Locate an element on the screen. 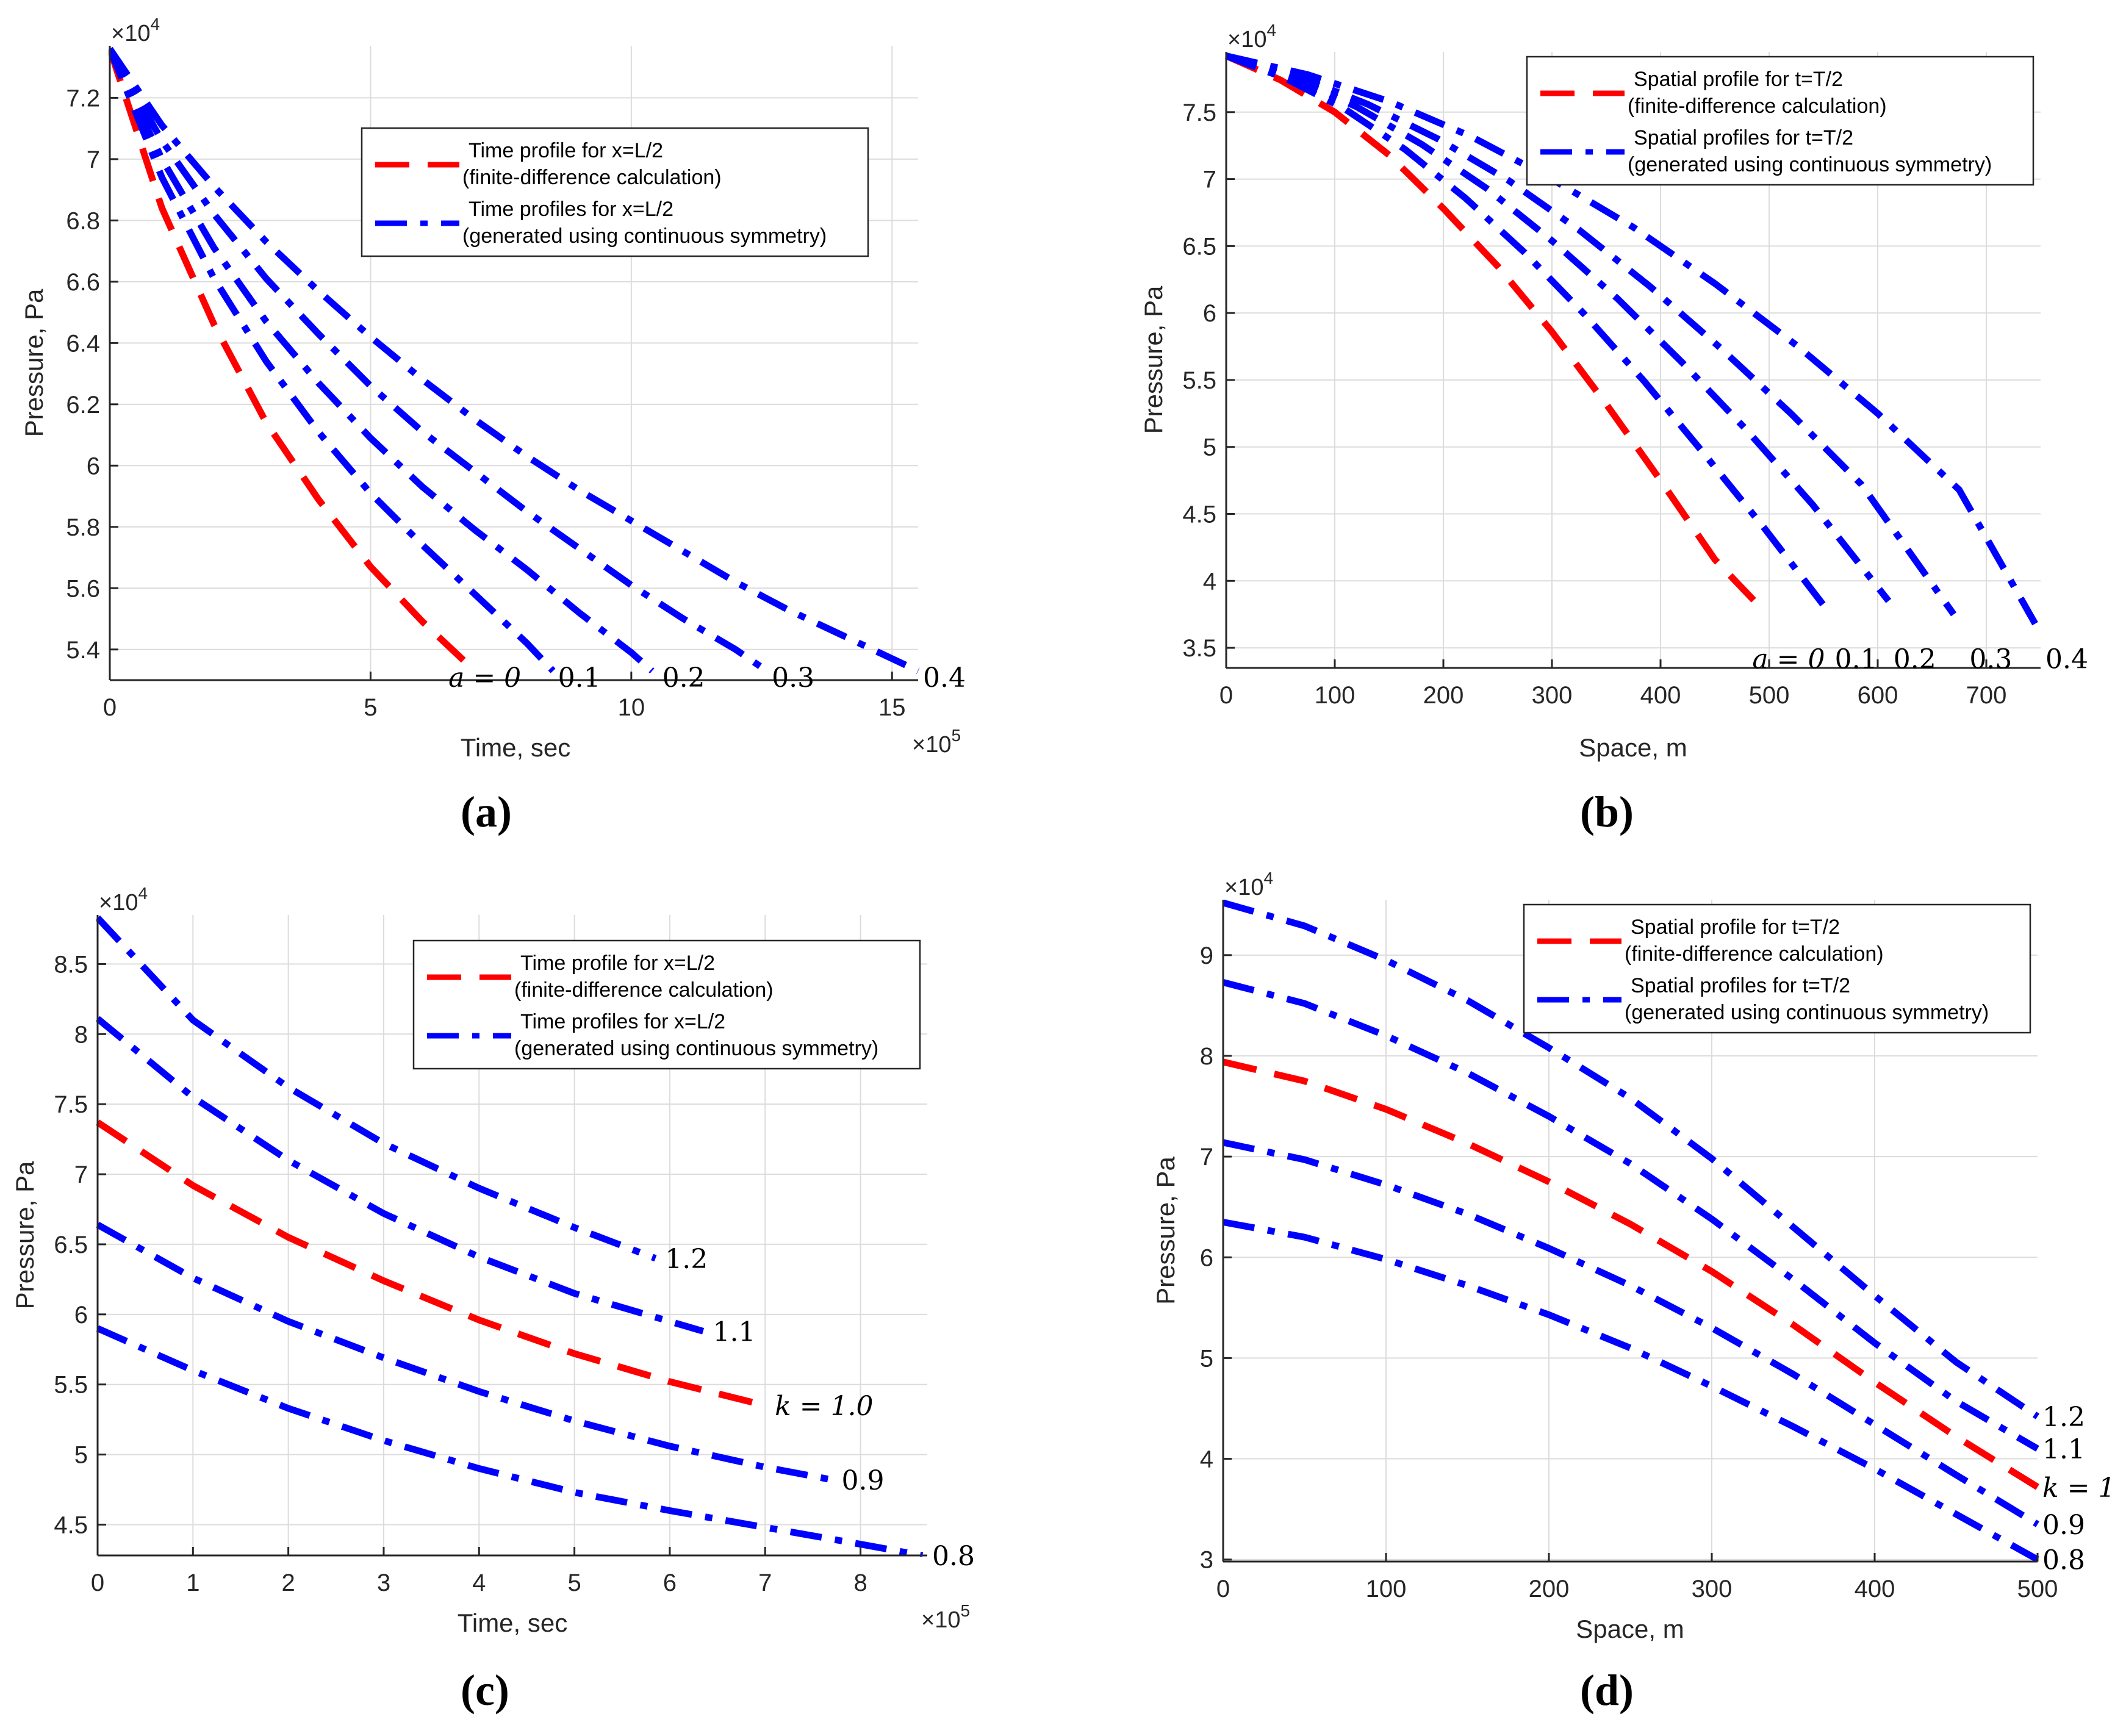 The height and width of the screenshot is (1736, 2126). legend-entry-text: Spatial profiles for t=T/2 is located at coordinates (1740, 985).